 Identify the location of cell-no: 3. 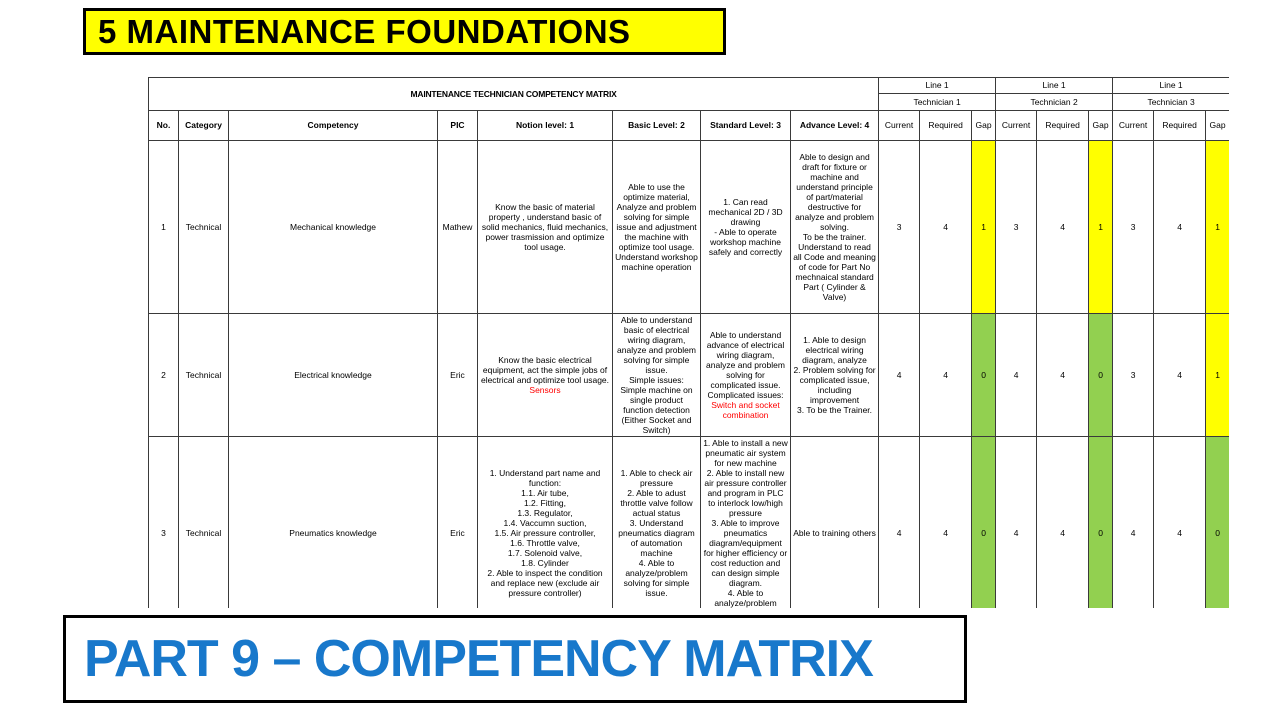
(163, 522).